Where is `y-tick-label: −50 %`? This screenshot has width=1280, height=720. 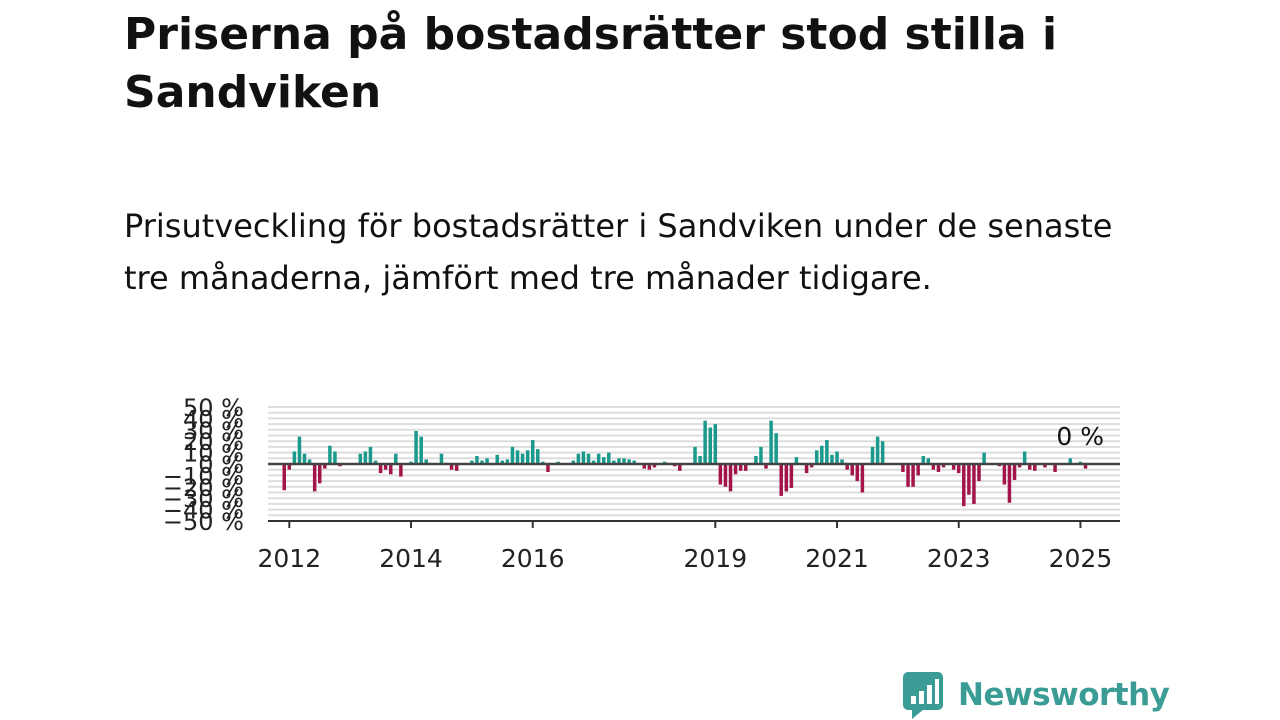
y-tick-label: −50 % is located at coordinates (203, 522).